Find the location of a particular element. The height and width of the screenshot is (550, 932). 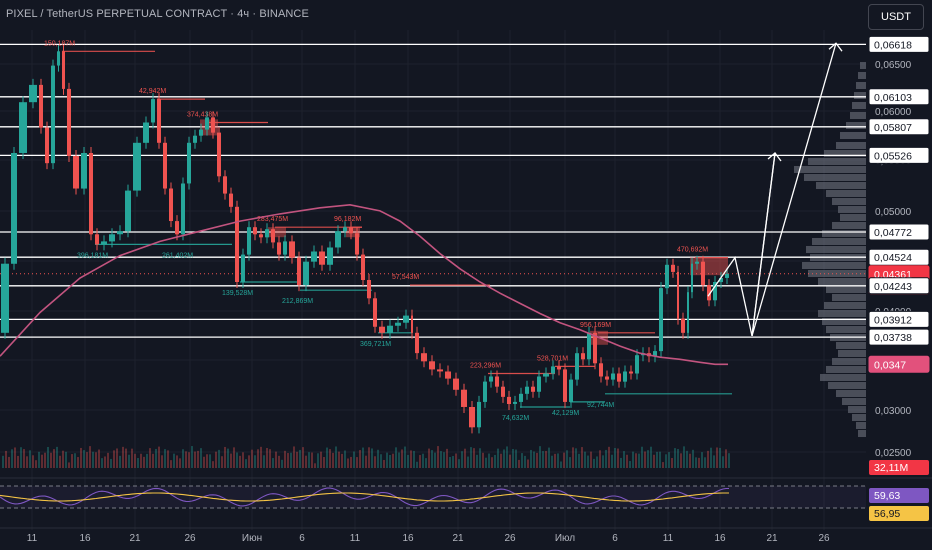

x-tick-label: 11 is located at coordinates (32, 538).